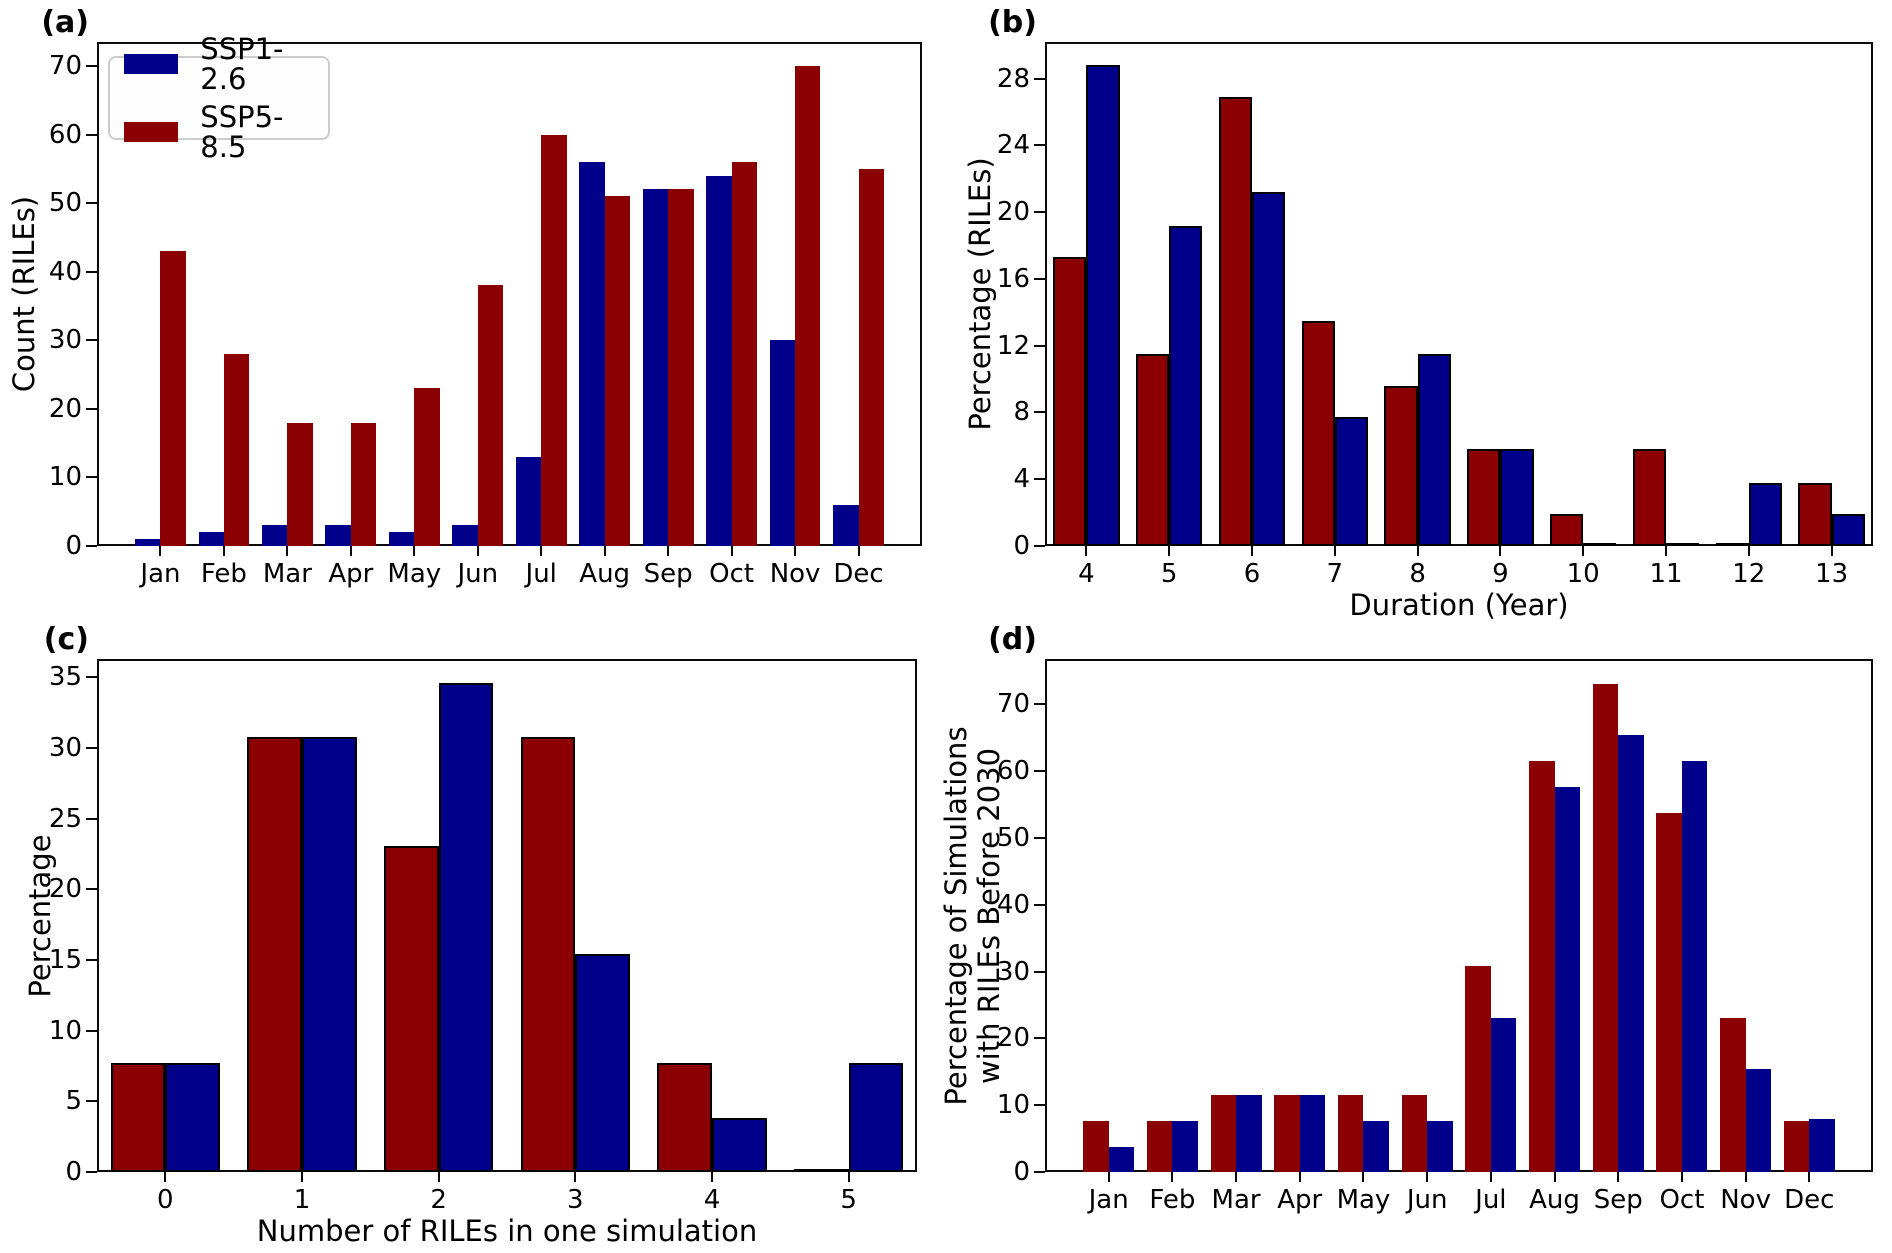 This screenshot has height=1253, width=1892. Describe the element at coordinates (1417, 574) in the screenshot. I see `x-tick-label-8: 8` at that location.